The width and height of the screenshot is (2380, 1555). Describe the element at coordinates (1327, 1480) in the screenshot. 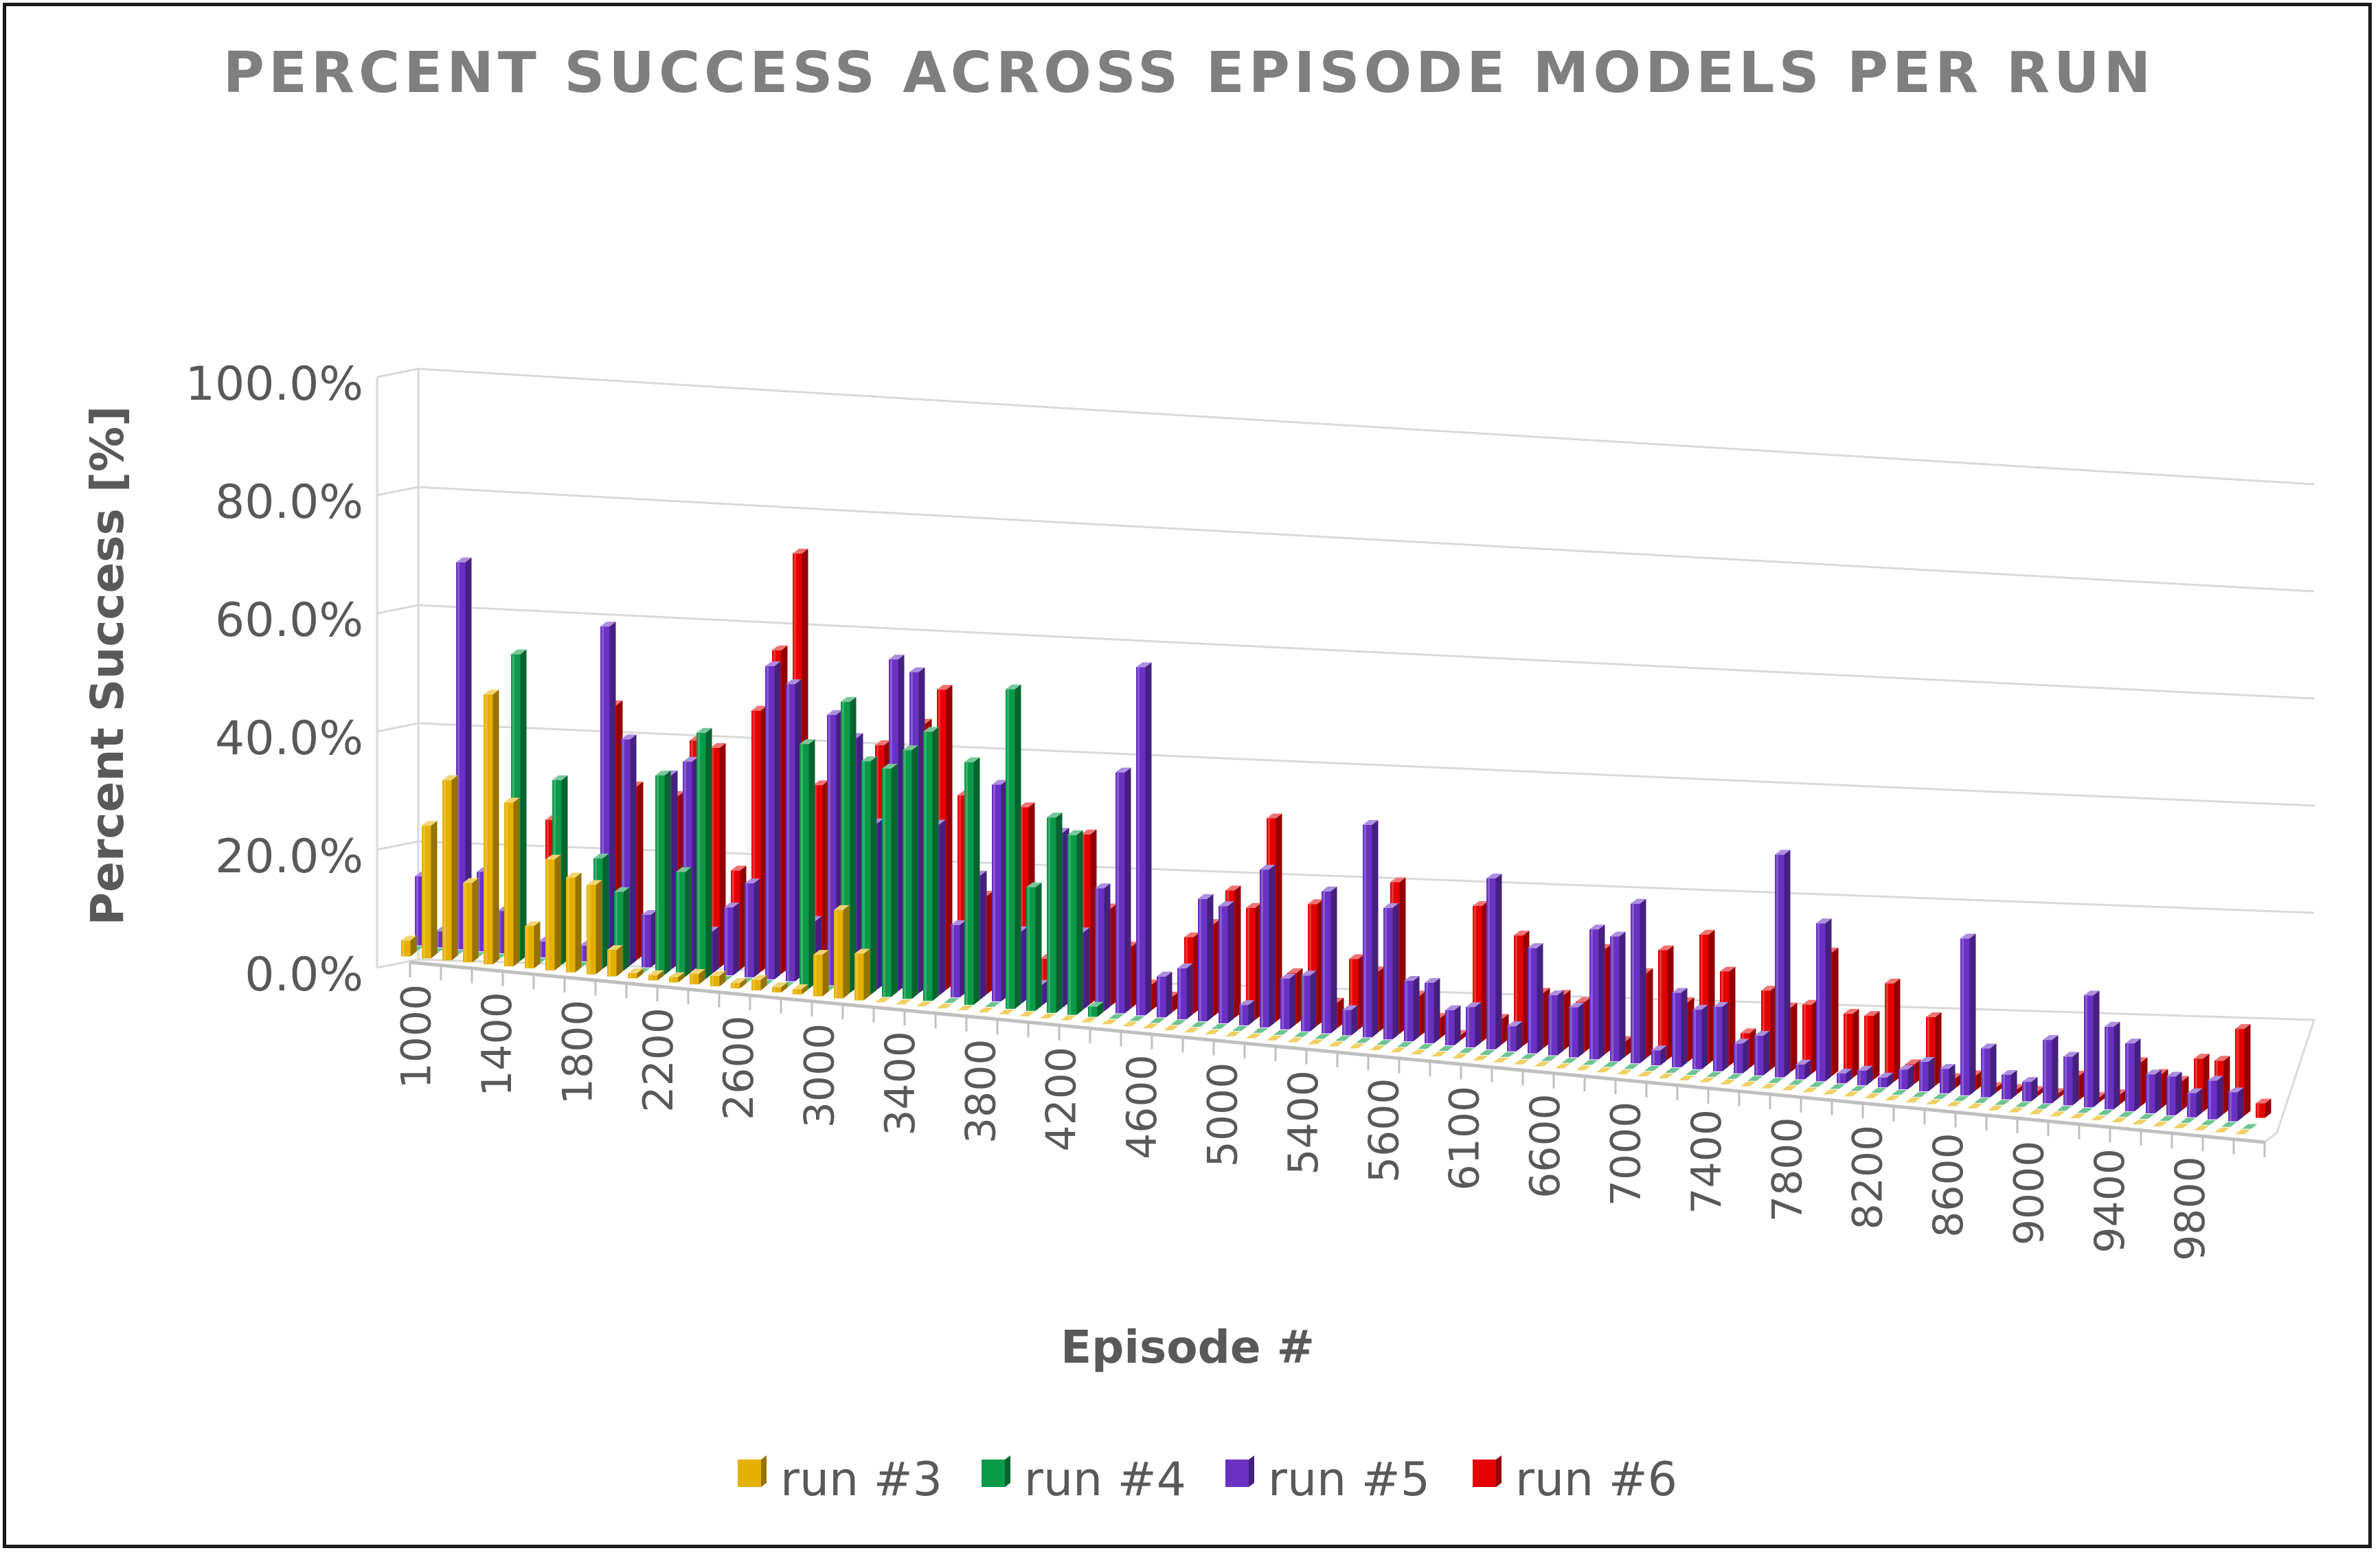

I see `legend-item: run #5` at that location.